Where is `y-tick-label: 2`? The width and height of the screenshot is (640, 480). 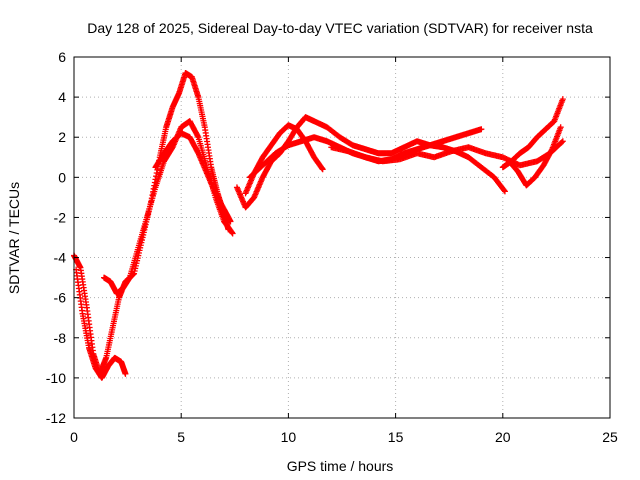
y-tick-label: 2 is located at coordinates (62, 137).